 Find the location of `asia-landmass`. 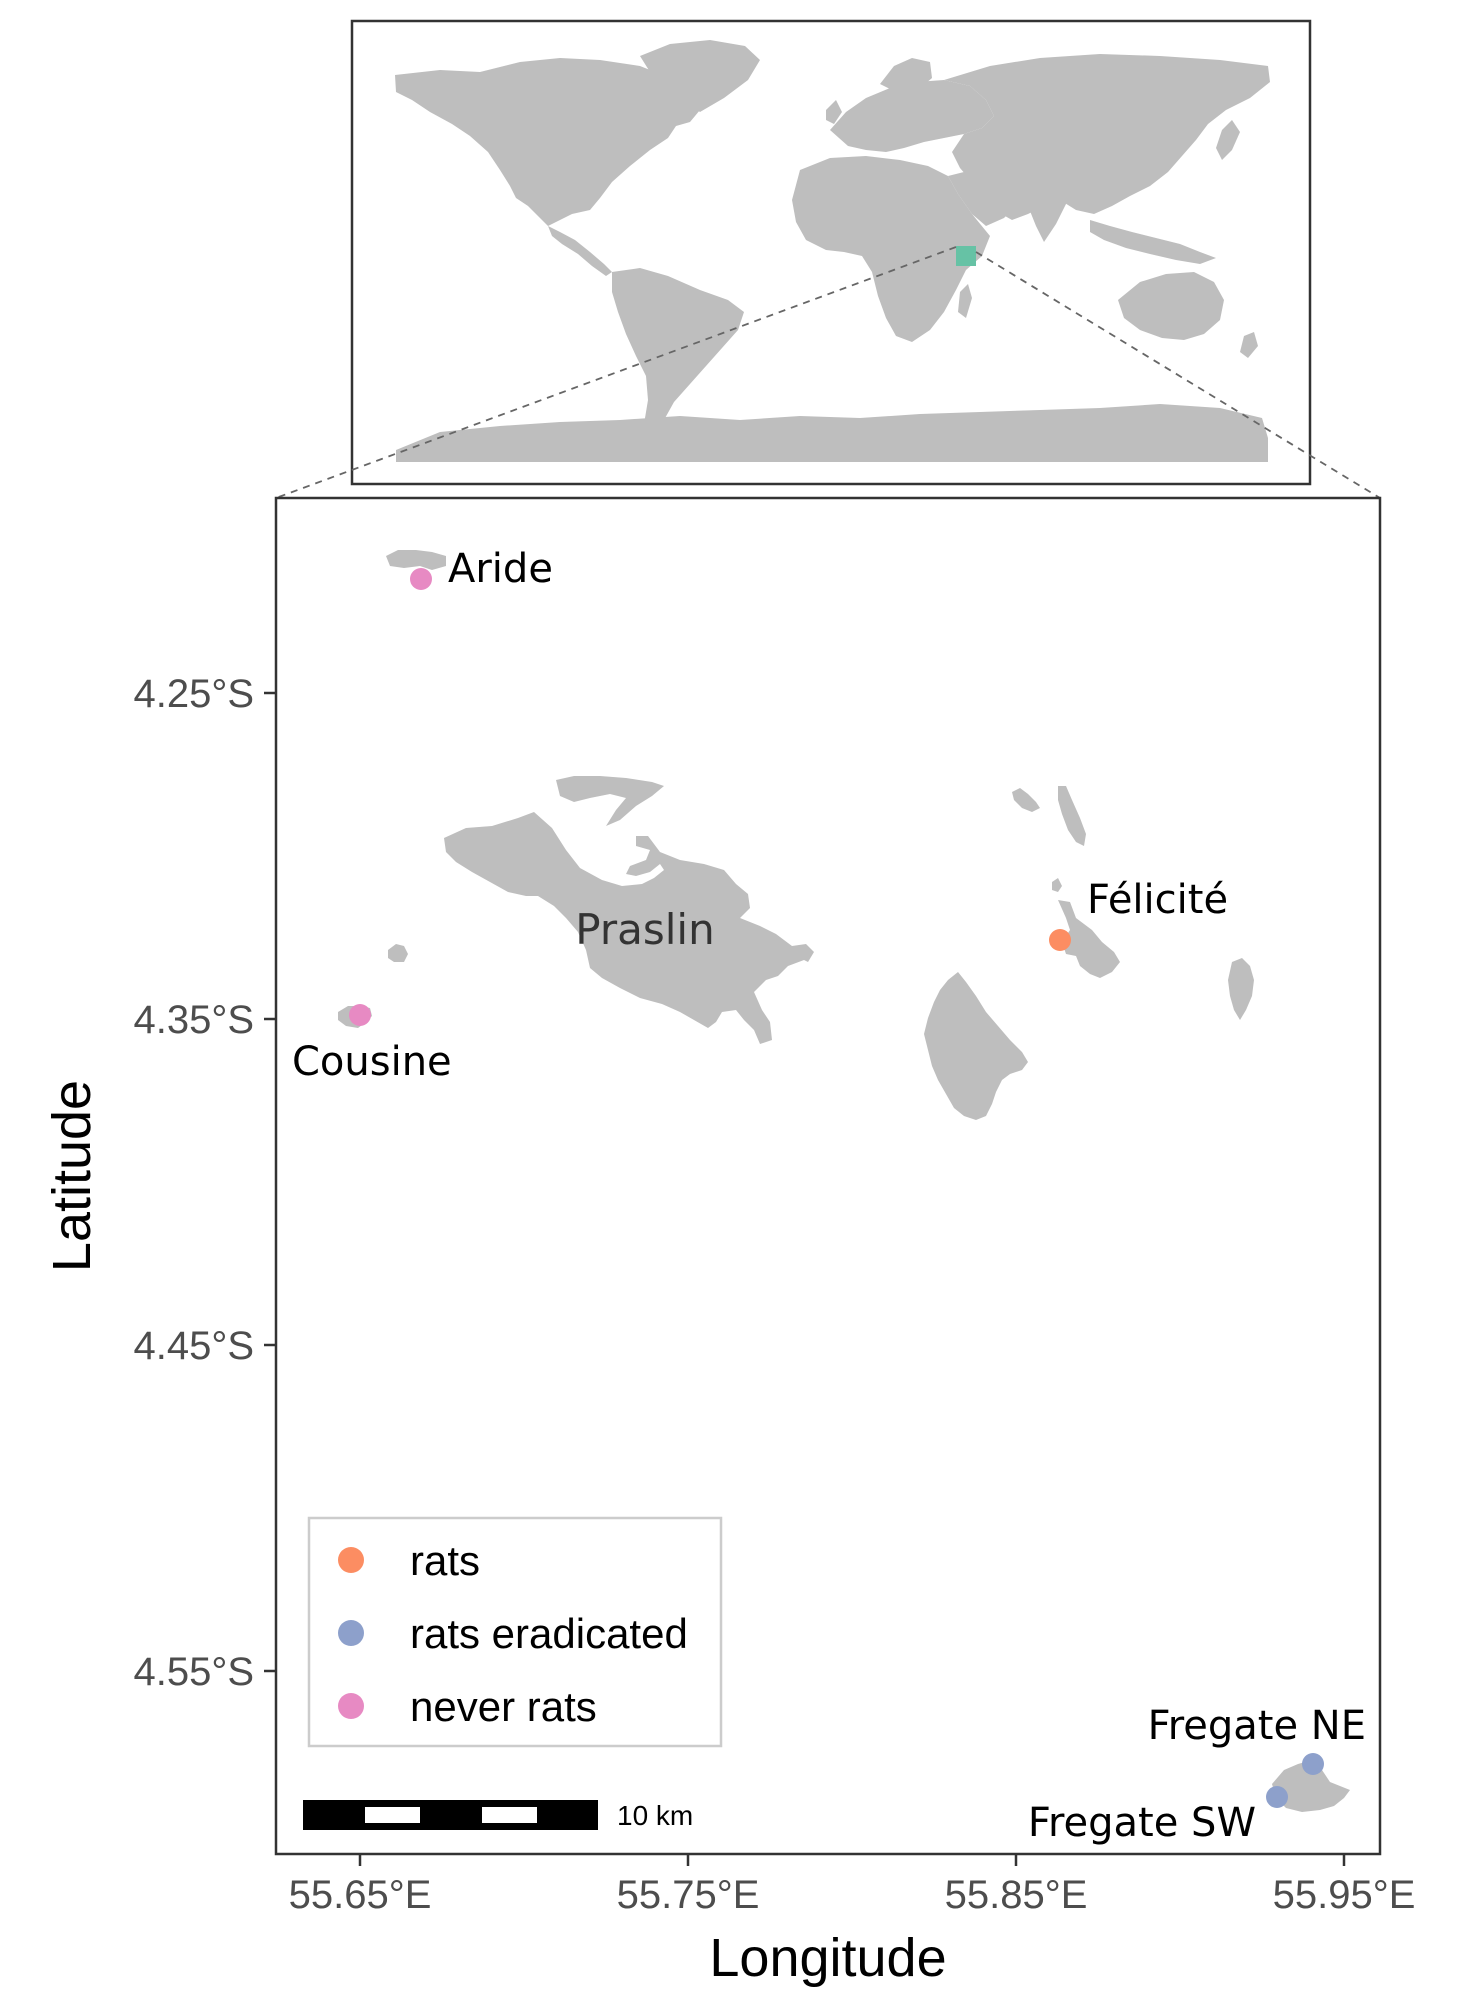

asia-landmass is located at coordinates (1107, 137).